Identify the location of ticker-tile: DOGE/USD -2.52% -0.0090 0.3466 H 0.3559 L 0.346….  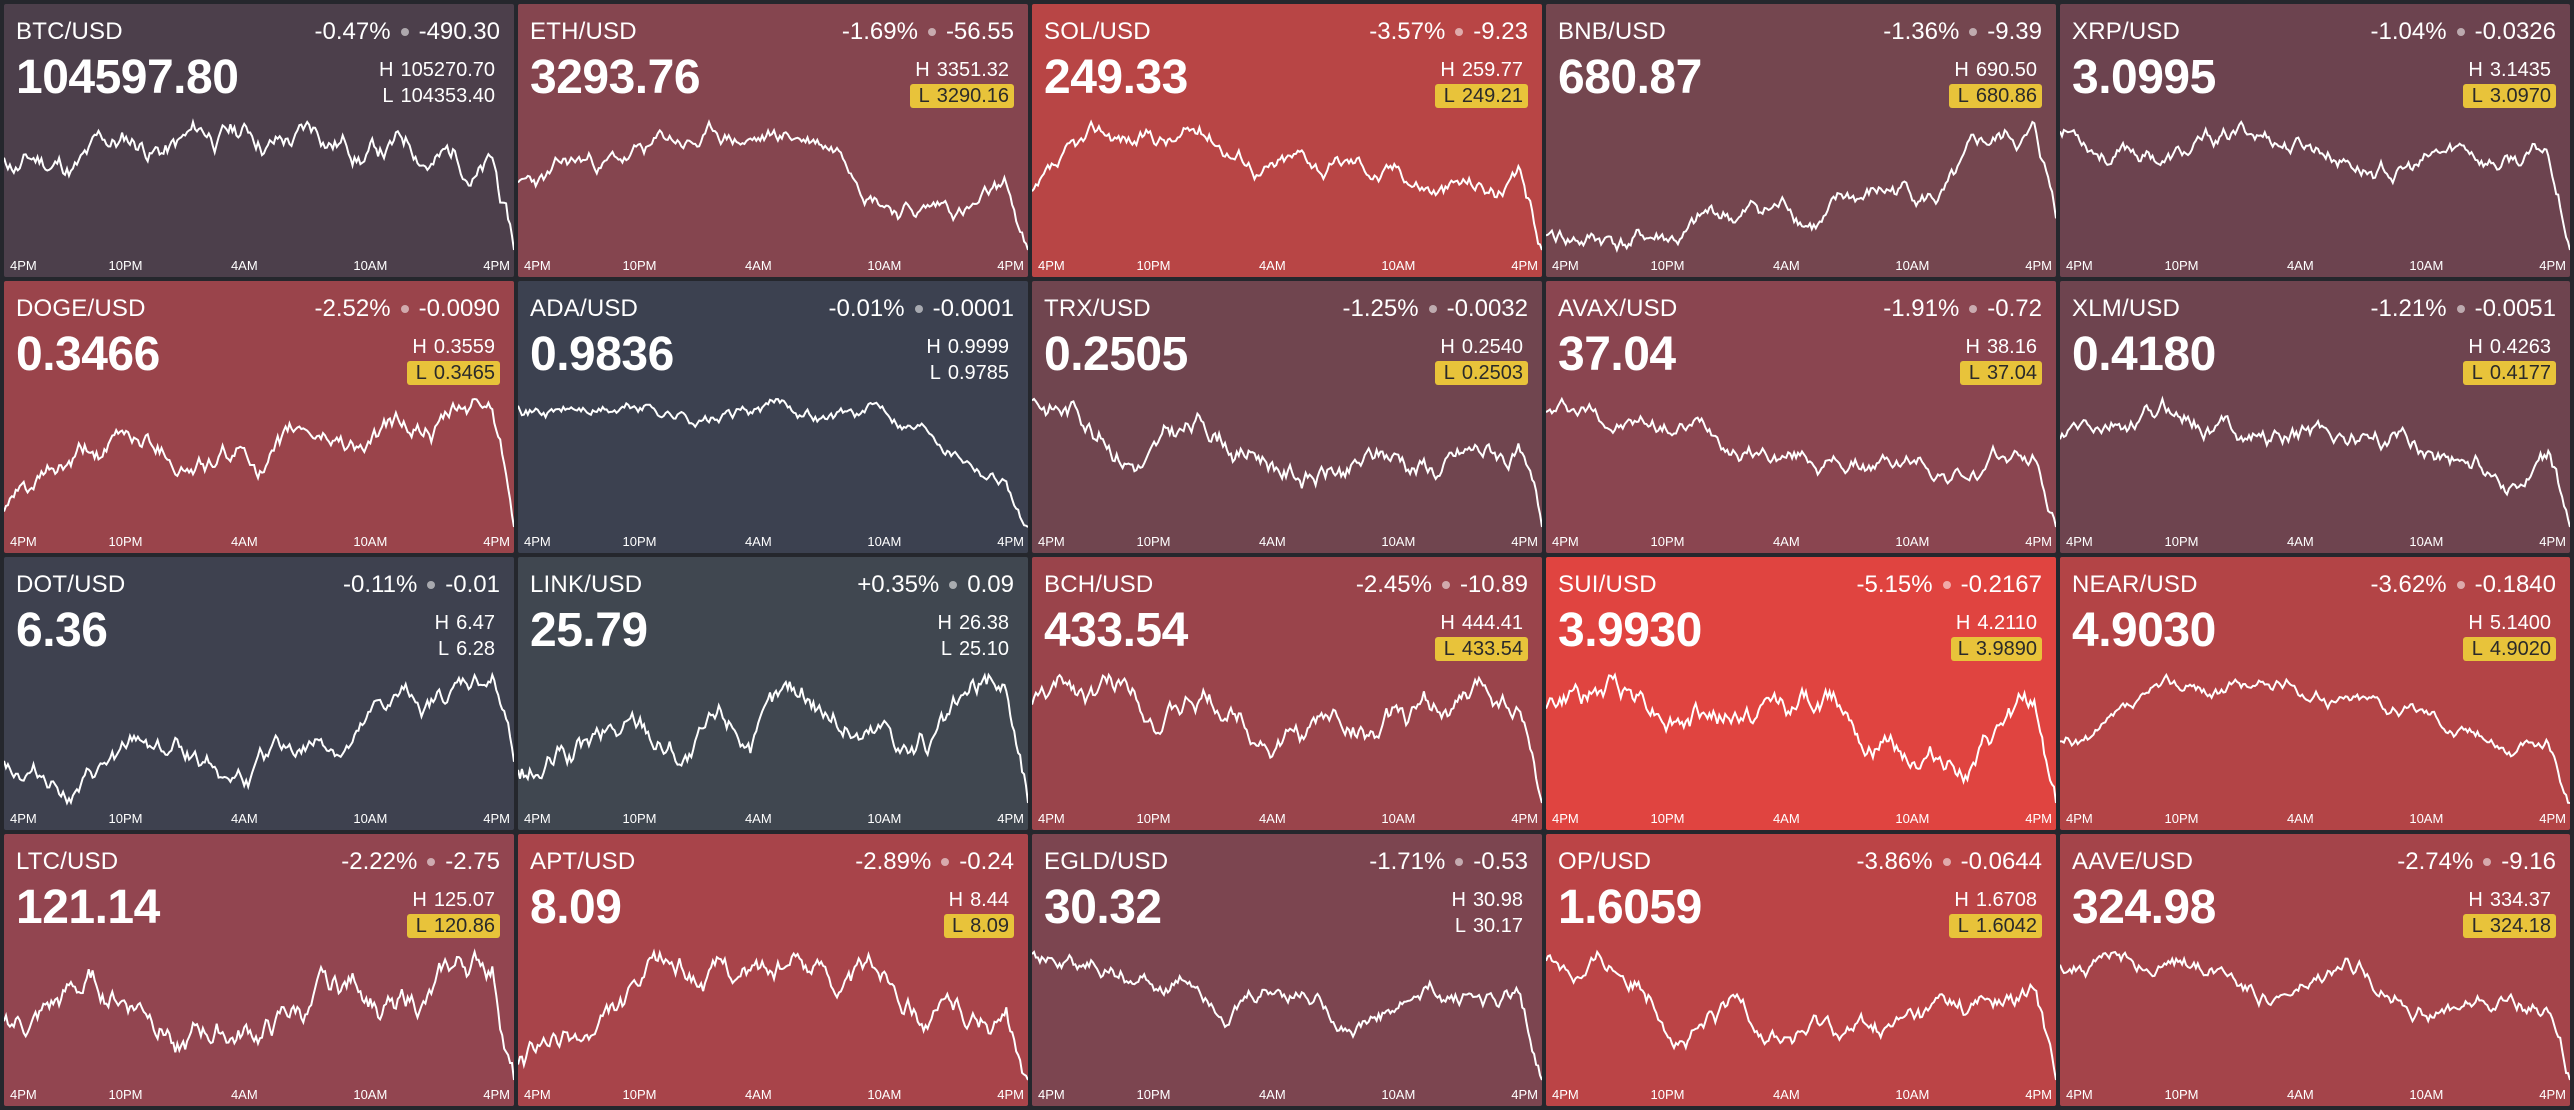
(259, 416).